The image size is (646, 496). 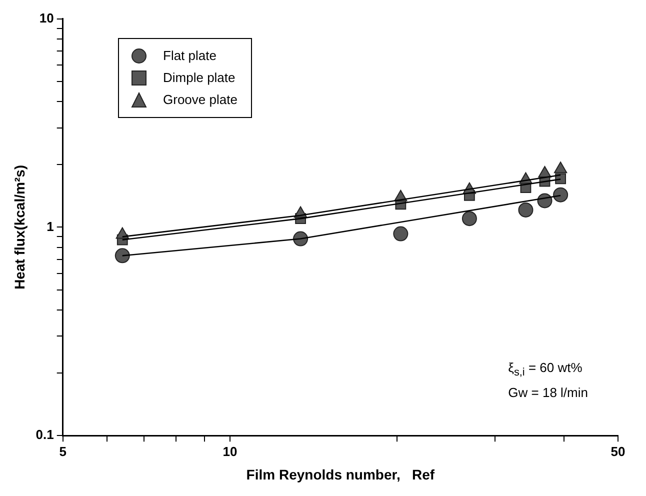 I want to click on y-tick-label: 1, so click(x=50, y=226).